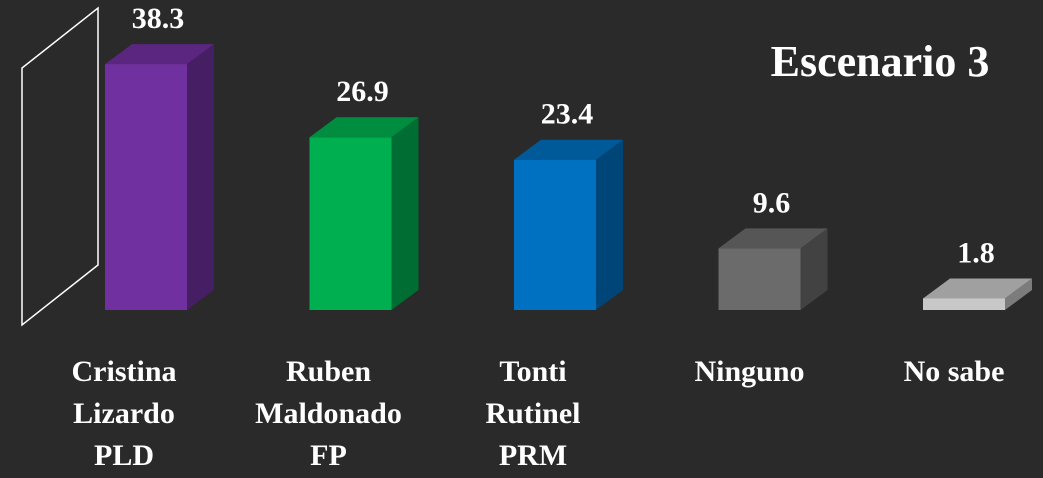 This screenshot has height=478, width=1043. I want to click on value-label: 23.4, so click(567, 114).